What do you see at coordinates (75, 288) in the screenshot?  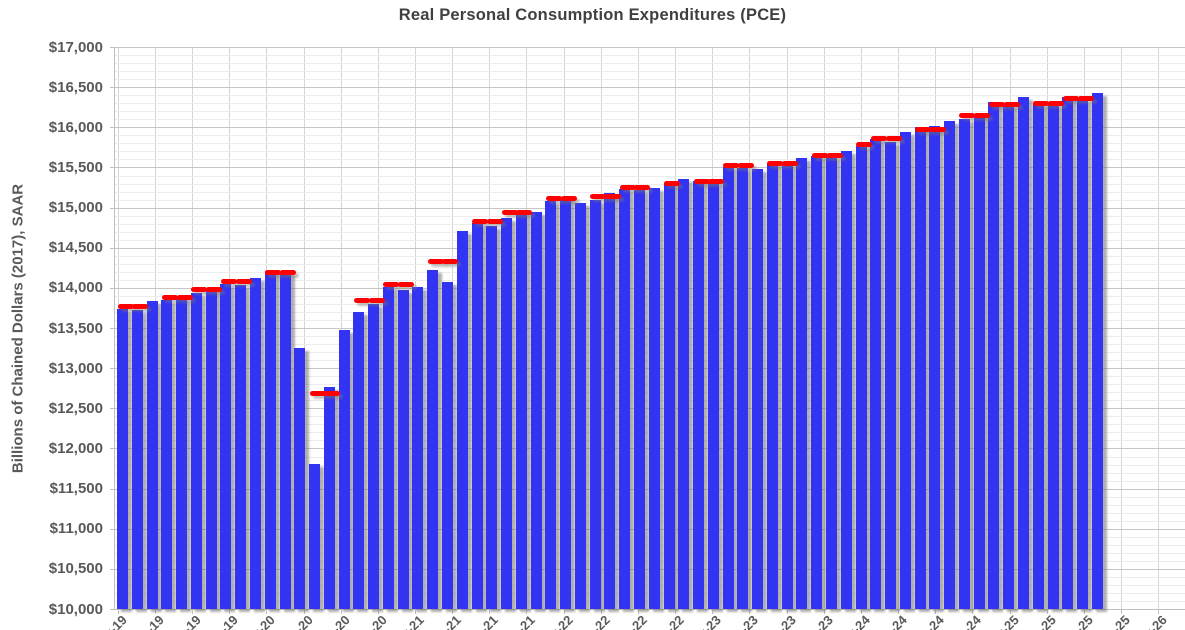 I see `y-tick-label: $14,000` at bounding box center [75, 288].